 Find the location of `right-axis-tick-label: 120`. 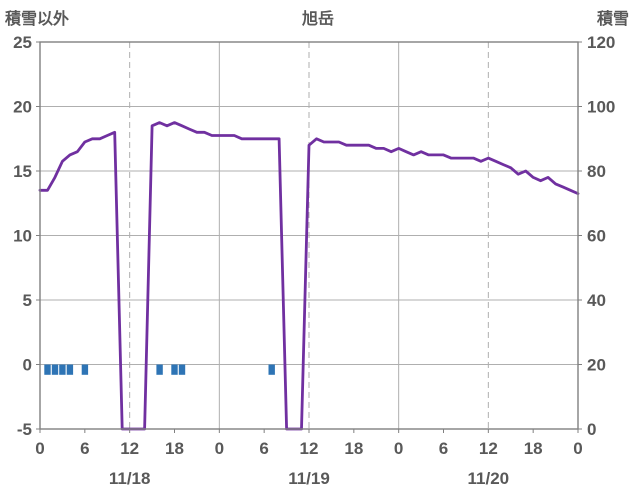

right-axis-tick-label: 120 is located at coordinates (601, 42).